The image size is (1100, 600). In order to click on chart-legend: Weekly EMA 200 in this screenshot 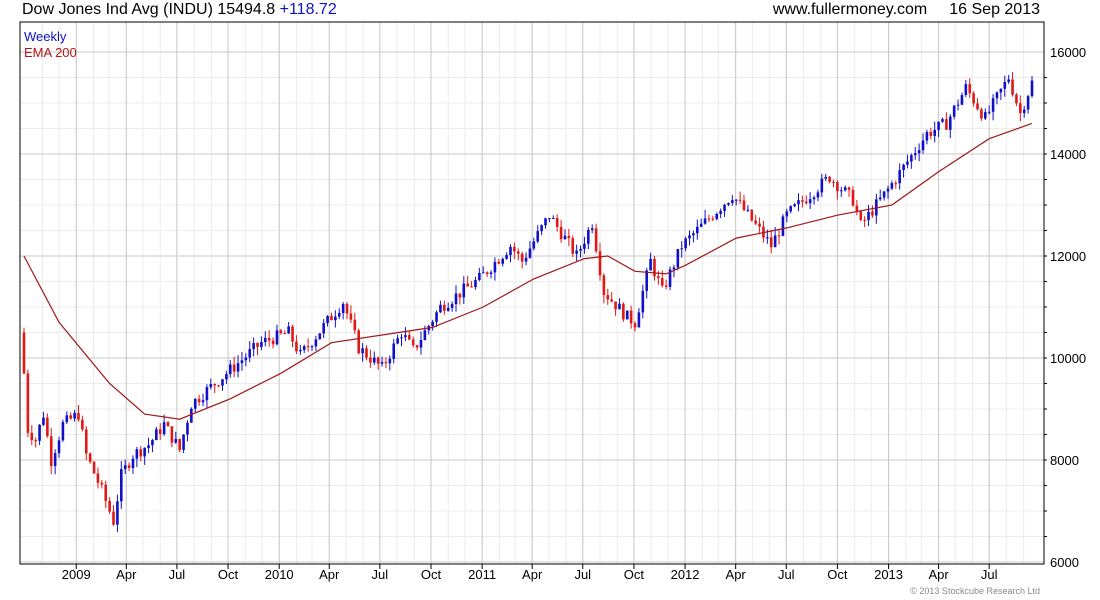, I will do `click(50, 45)`.